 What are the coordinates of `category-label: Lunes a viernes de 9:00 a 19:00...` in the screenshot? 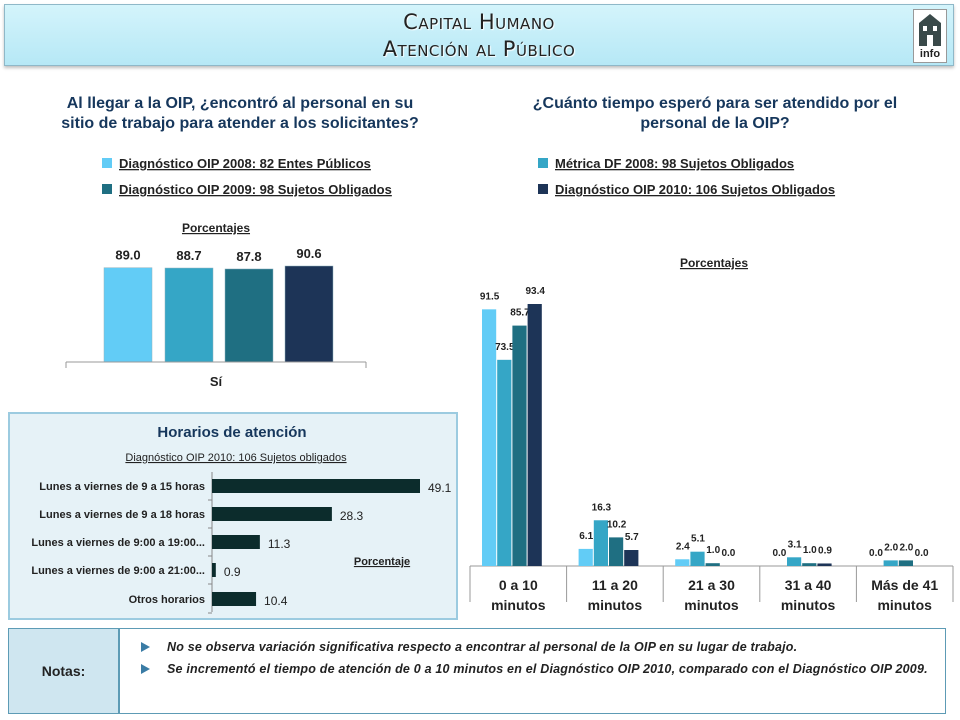 It's located at (118, 543).